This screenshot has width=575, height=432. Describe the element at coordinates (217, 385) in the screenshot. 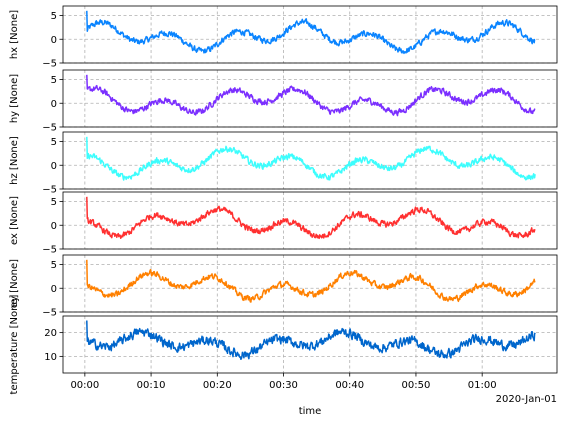

I see `x-tick-label: 00:20` at that location.